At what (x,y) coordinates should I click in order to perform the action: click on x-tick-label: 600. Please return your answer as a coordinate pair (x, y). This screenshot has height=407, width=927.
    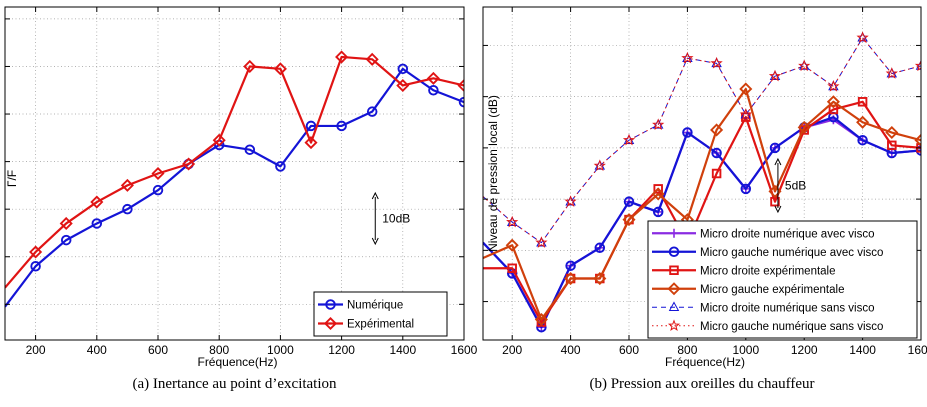
    Looking at the image, I should click on (158, 350).